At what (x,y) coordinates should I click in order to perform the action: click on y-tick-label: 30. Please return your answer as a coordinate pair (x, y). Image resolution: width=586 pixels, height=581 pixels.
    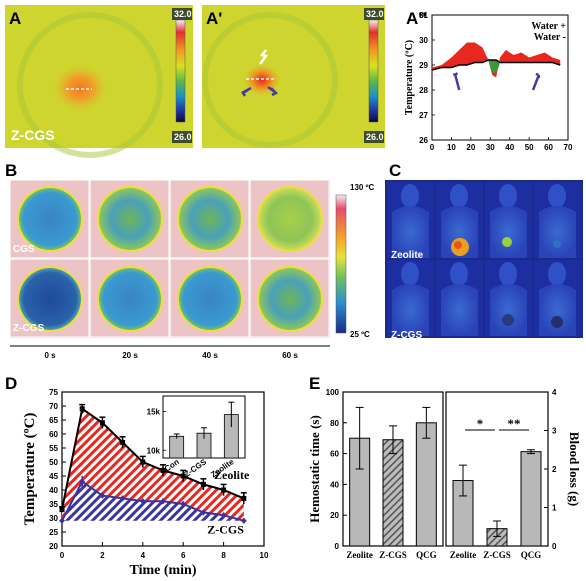
    Looking at the image, I should click on (423, 40).